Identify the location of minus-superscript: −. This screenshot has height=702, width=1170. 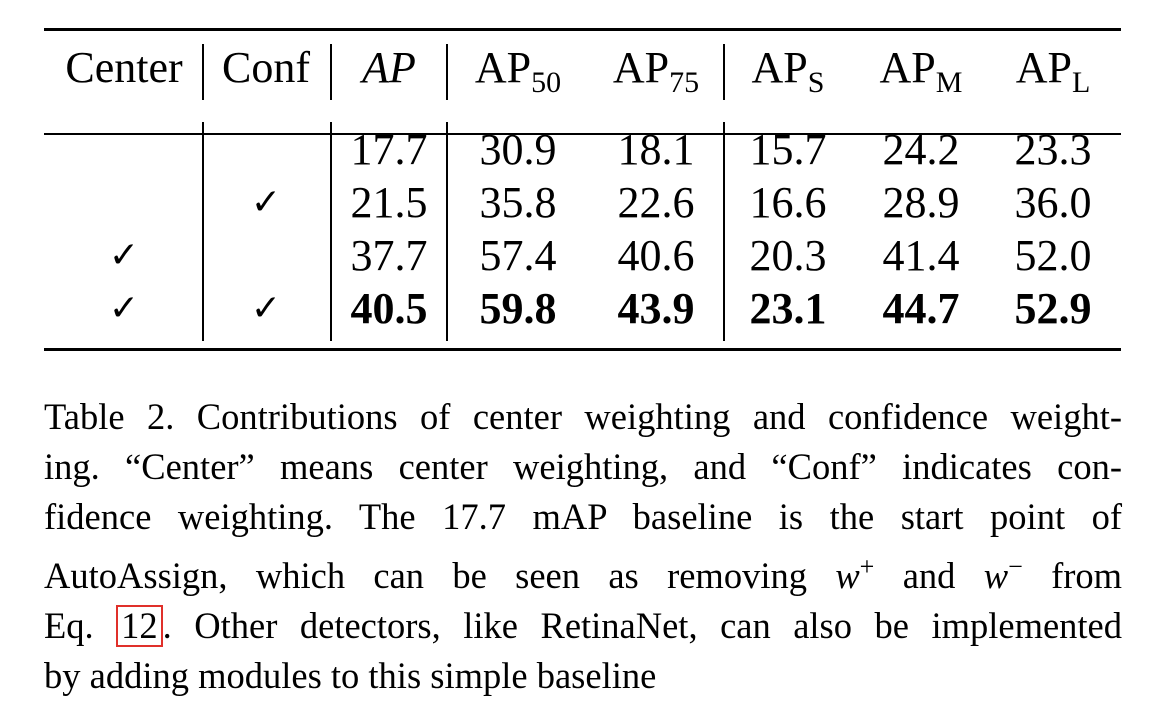
(1015, 566).